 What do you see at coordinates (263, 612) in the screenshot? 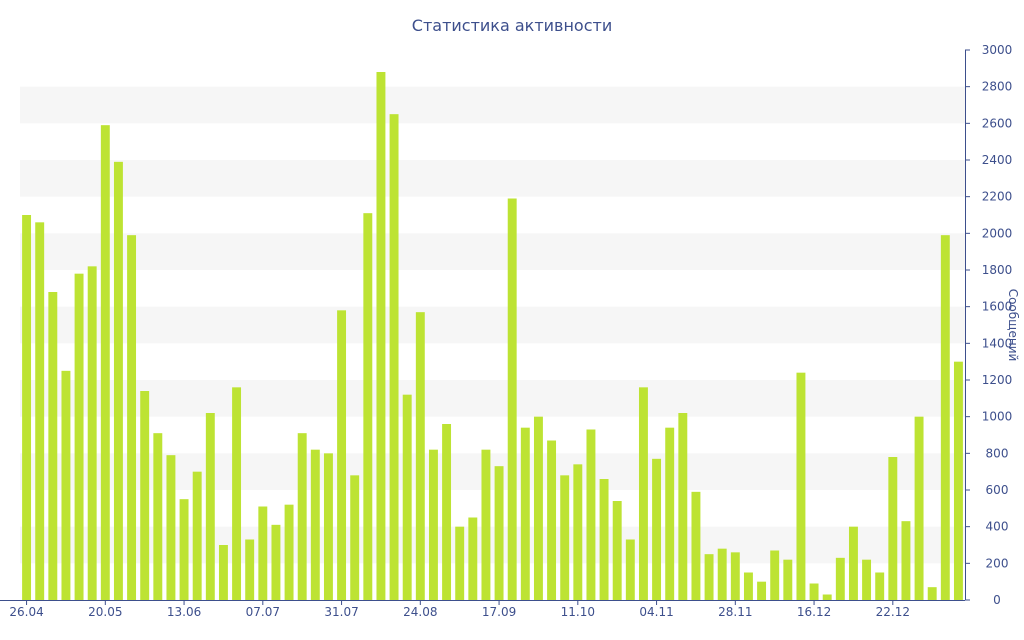
I see `x-tick-label: 07.07` at bounding box center [263, 612].